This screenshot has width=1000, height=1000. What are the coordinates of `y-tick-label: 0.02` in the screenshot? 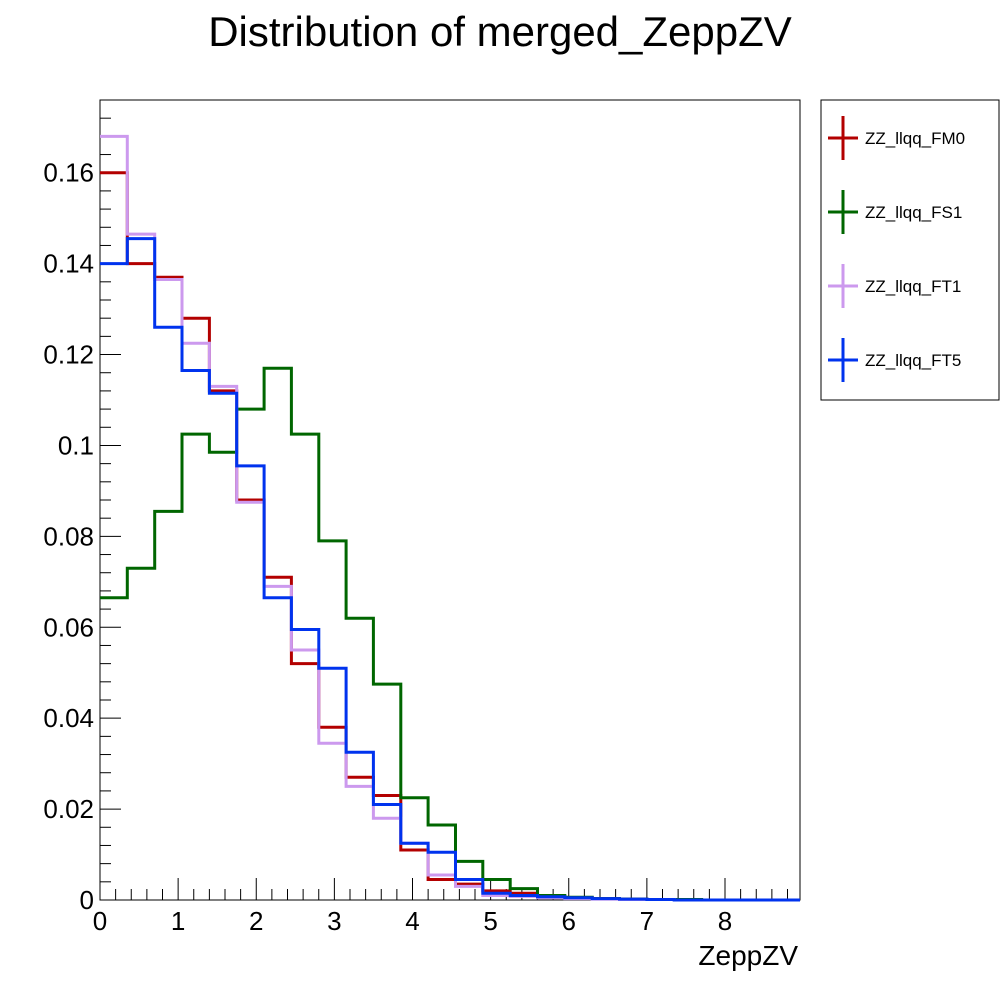 It's located at (68, 809).